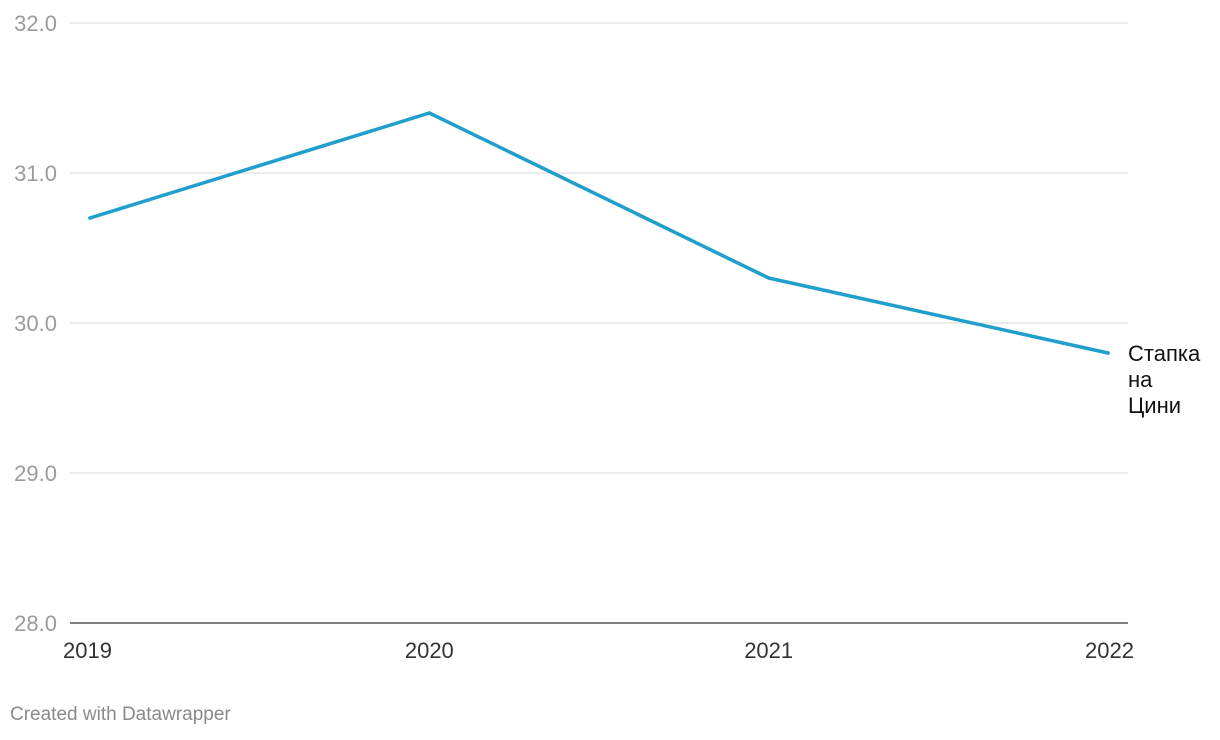 Image resolution: width=1220 pixels, height=740 pixels. I want to click on x-tick-label: 2022, so click(1109, 650).